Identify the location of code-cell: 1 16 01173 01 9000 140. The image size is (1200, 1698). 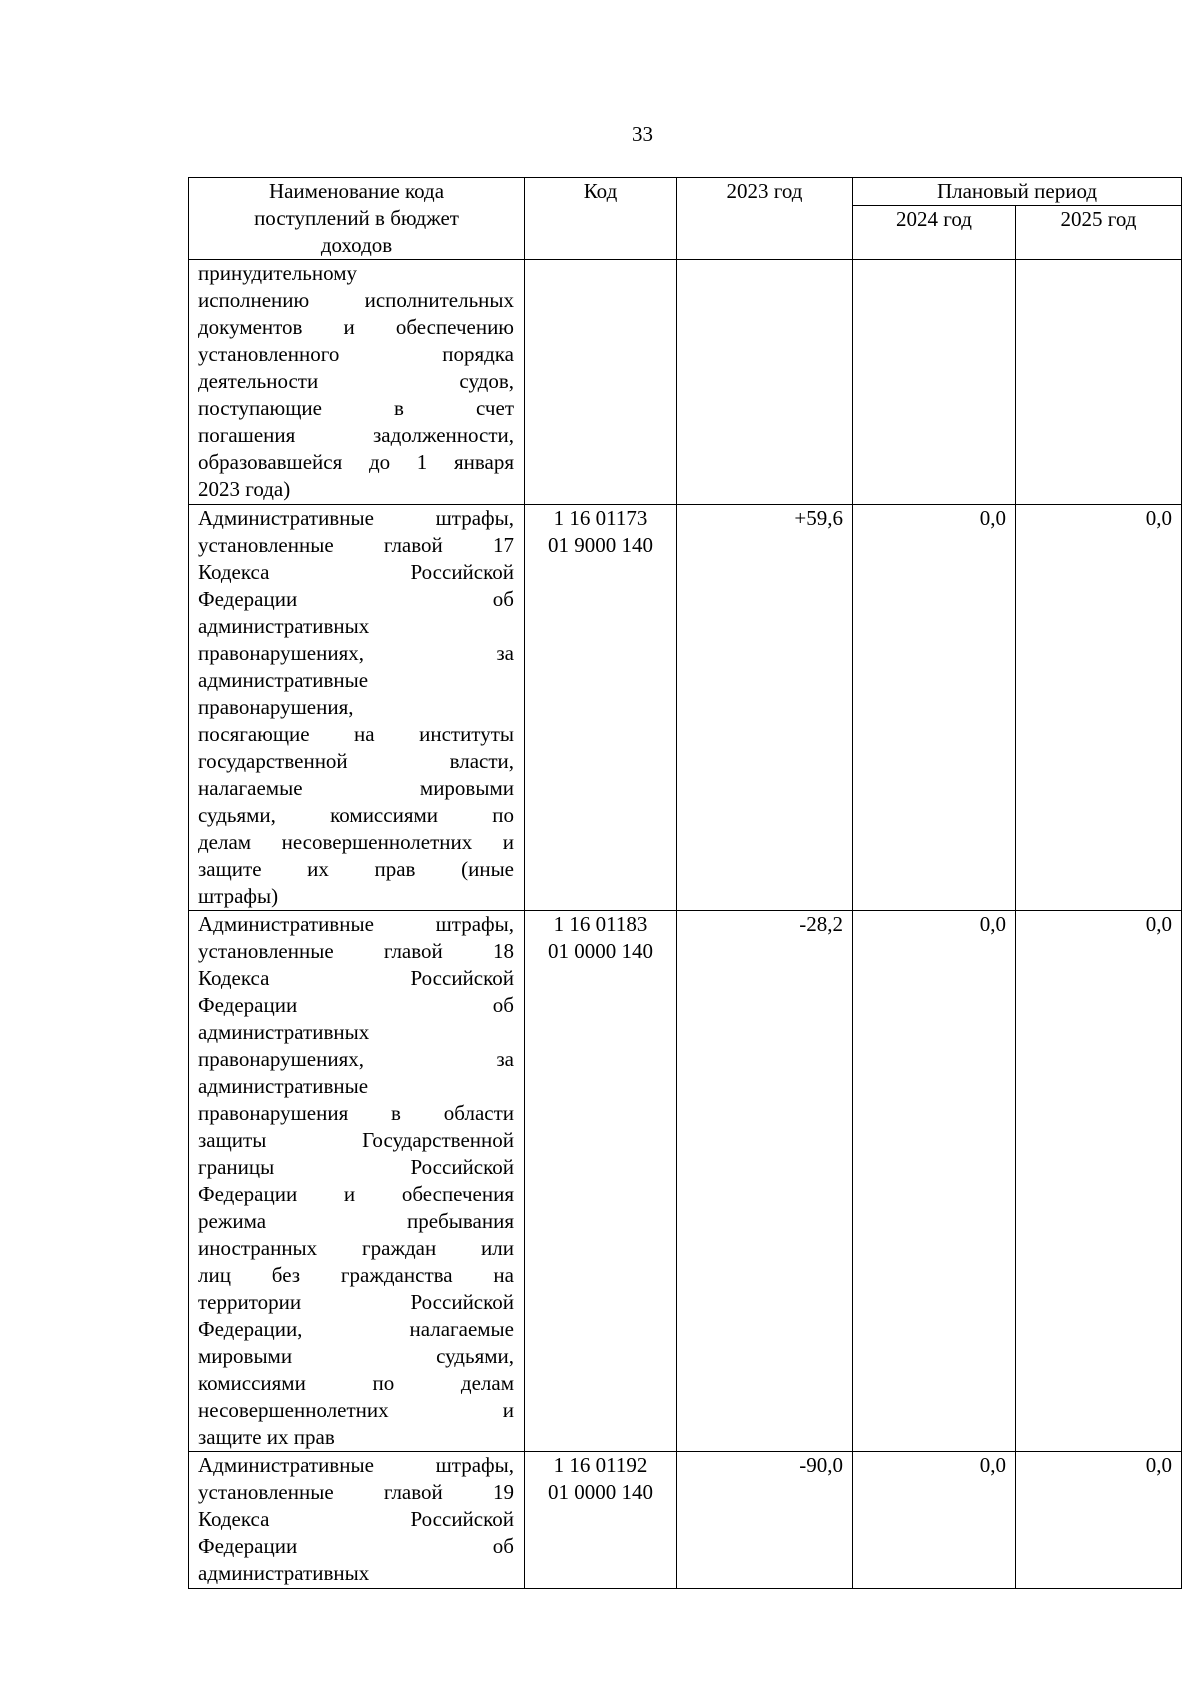
(600, 707).